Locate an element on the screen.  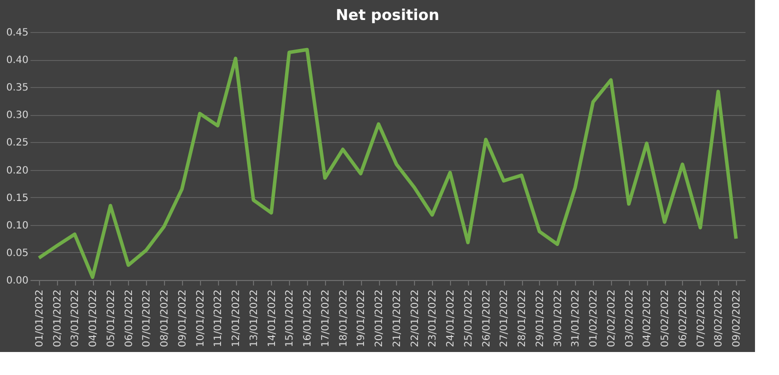
x-tick-label: 10/01/2022 is located at coordinates (200, 319).